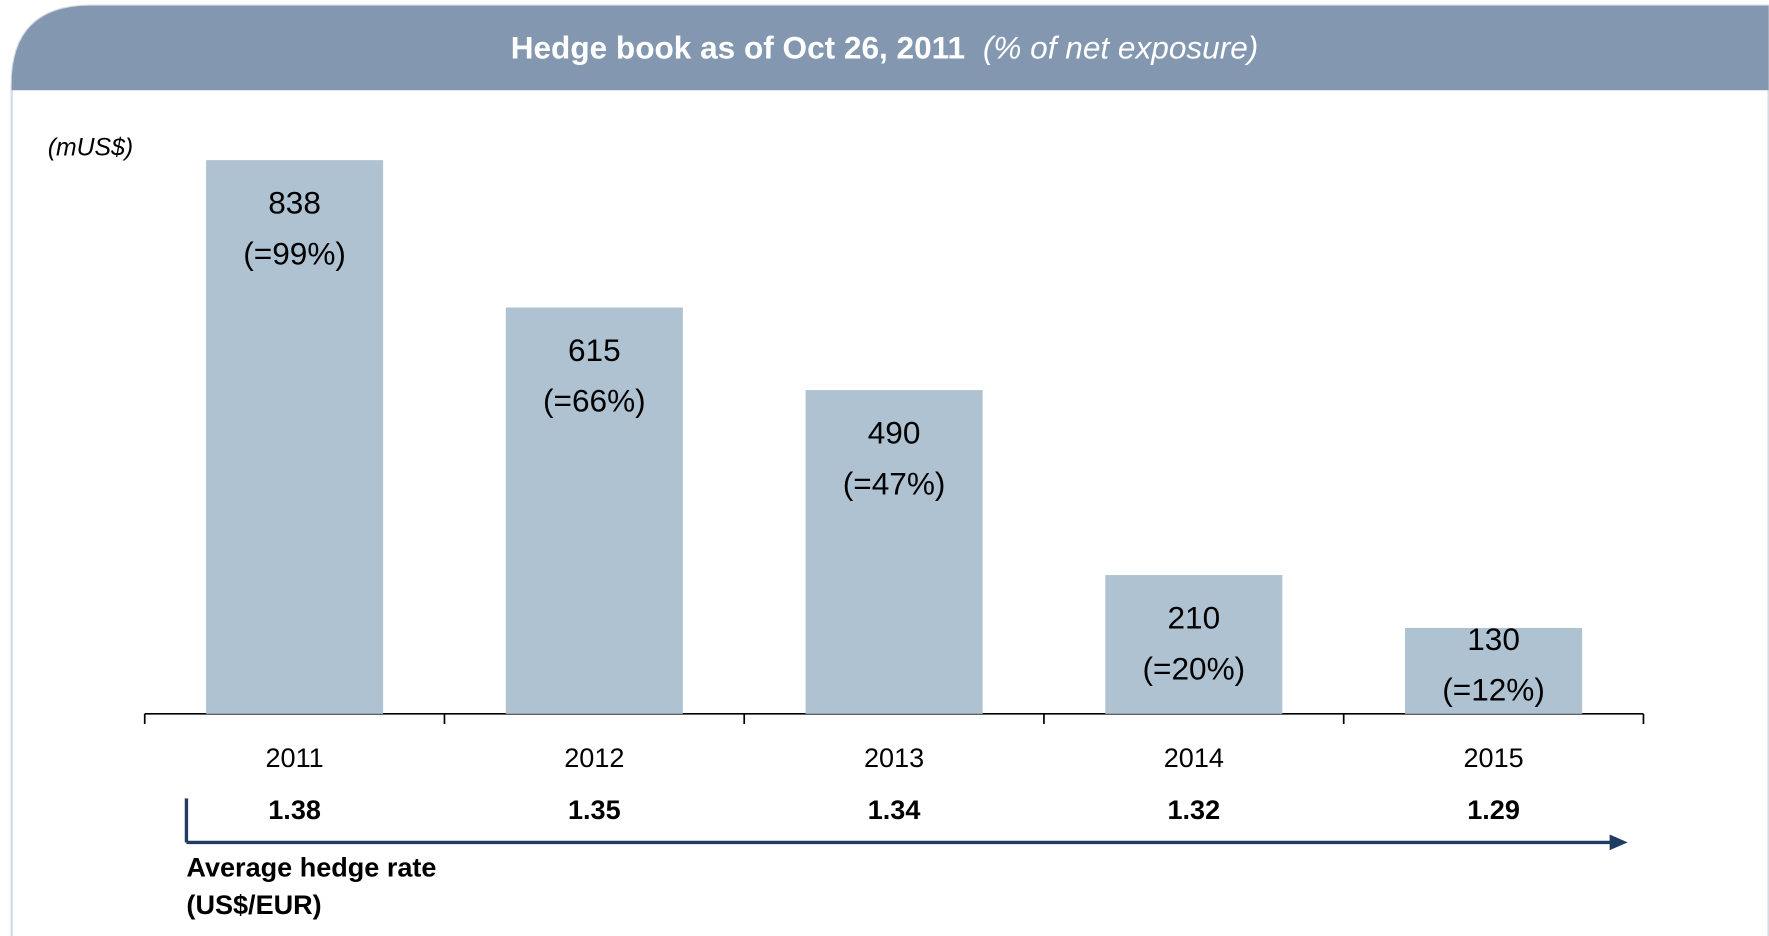  What do you see at coordinates (90, 147) in the screenshot?
I see `unit-label: (mUS$)` at bounding box center [90, 147].